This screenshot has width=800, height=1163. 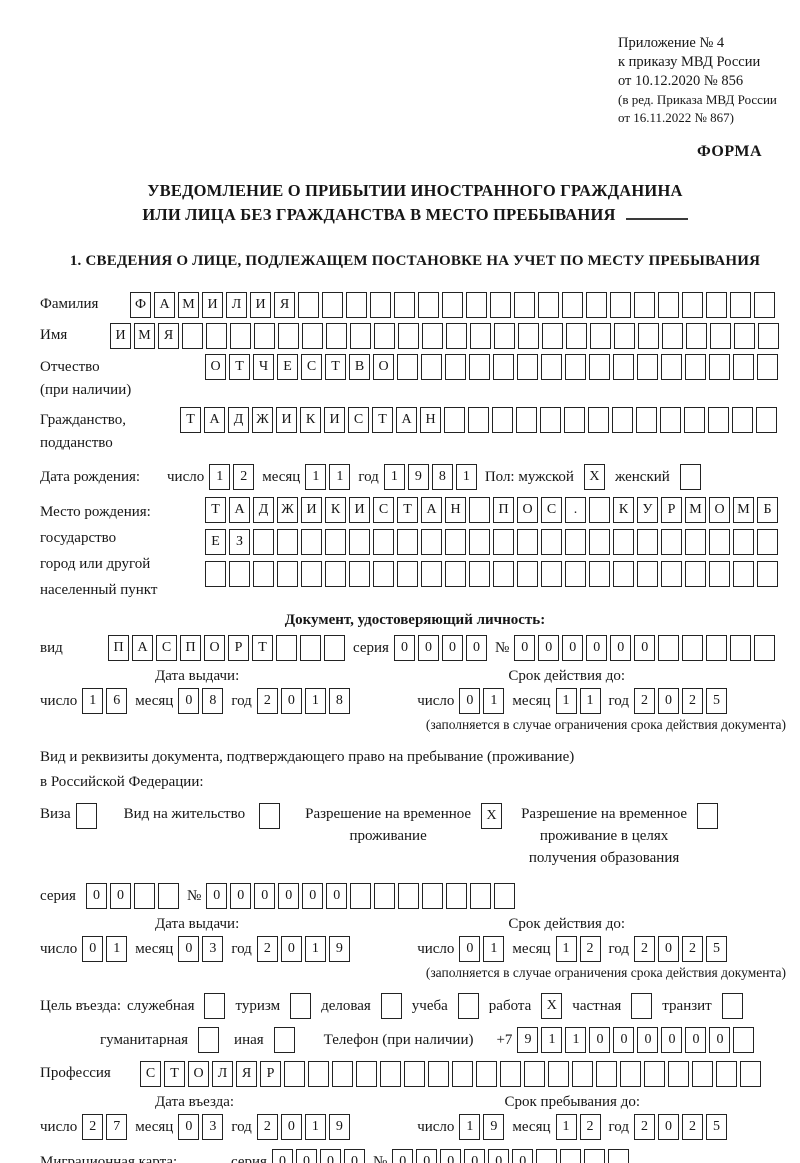 I want to click on sex-female-checkbox, so click(x=690, y=477).